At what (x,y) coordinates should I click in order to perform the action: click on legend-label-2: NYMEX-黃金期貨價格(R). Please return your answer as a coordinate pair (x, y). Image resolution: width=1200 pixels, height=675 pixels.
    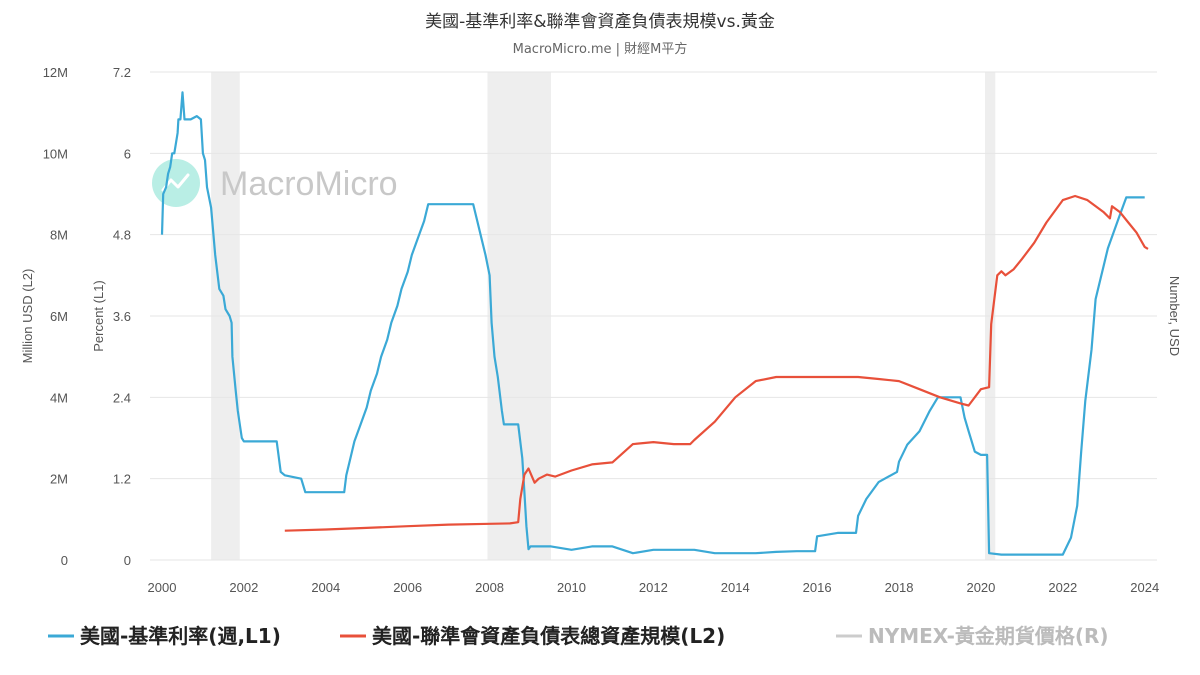
    Looking at the image, I should click on (988, 636).